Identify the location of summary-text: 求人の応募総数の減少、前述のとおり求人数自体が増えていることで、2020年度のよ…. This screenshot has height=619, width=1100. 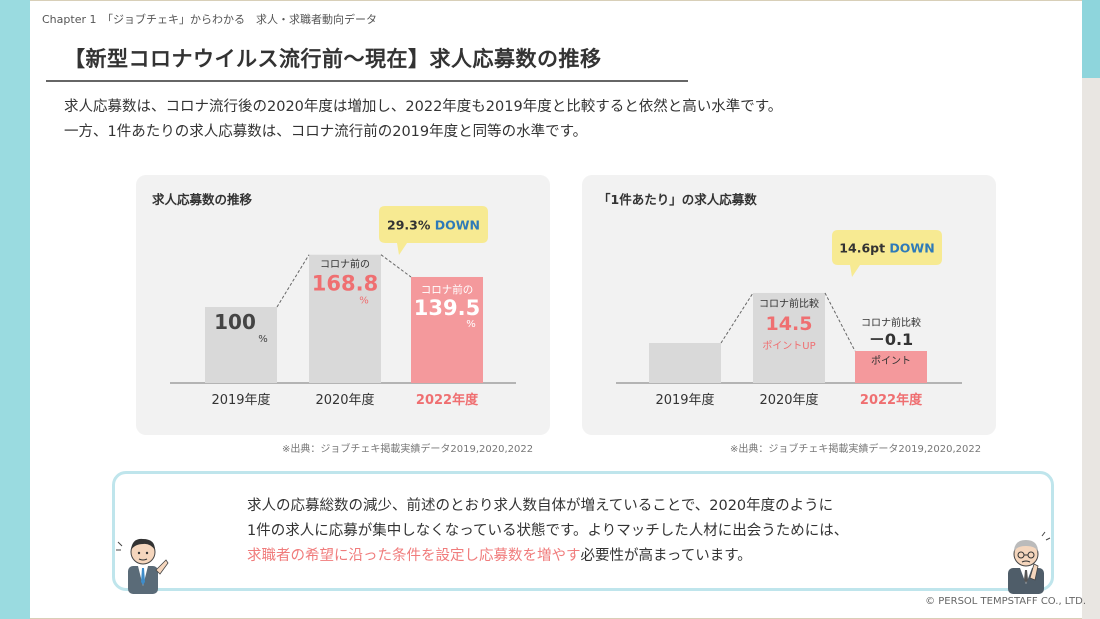
(547, 531).